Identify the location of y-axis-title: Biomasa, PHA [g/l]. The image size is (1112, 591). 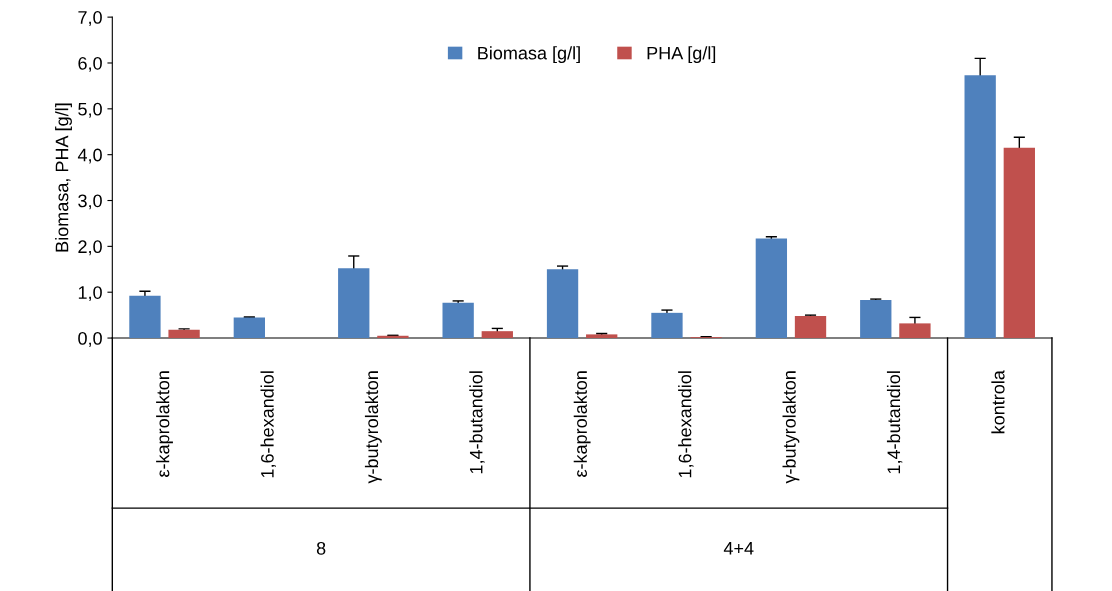
(63, 177).